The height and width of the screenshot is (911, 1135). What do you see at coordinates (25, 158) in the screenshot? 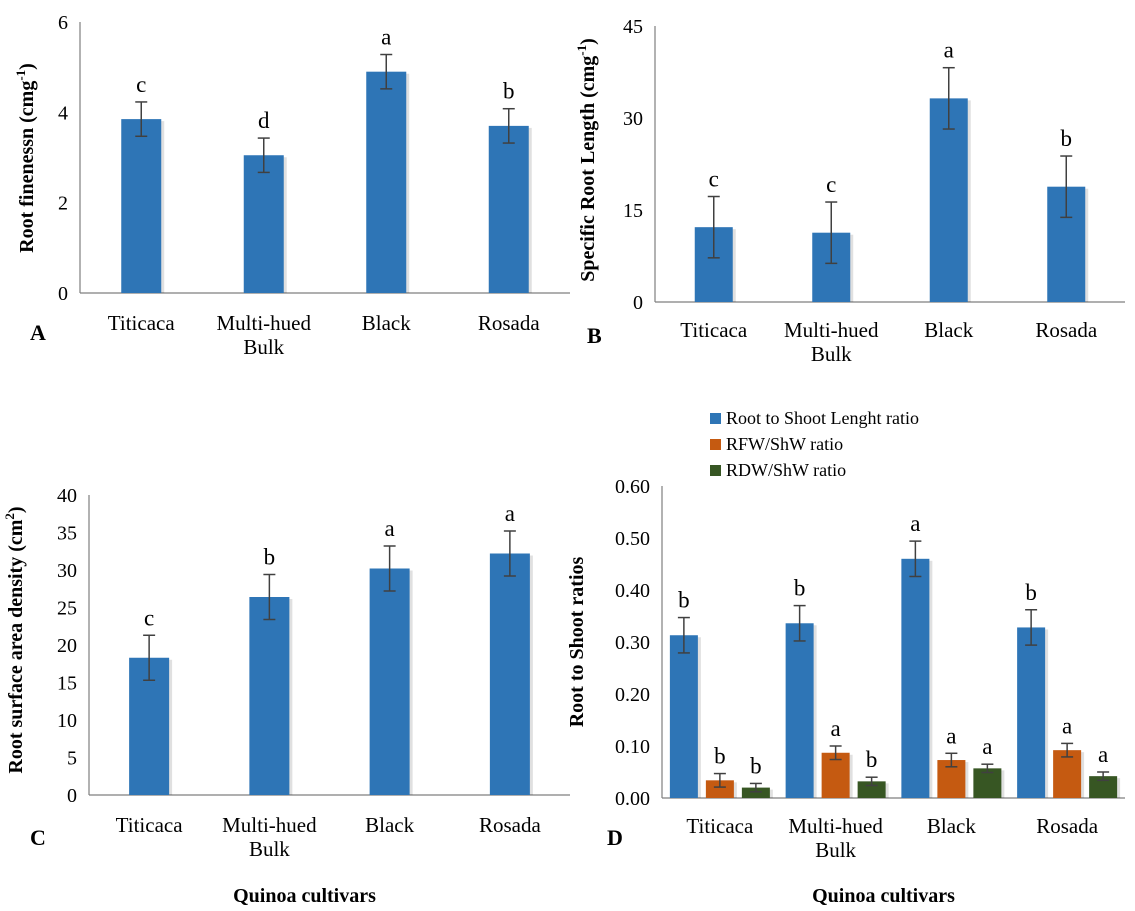
I see `y-axis-label: Root finenessn (cmg-1)` at bounding box center [25, 158].